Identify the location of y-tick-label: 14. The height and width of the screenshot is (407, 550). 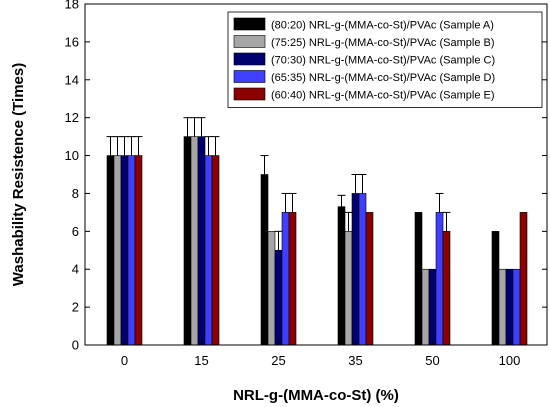
(72, 79).